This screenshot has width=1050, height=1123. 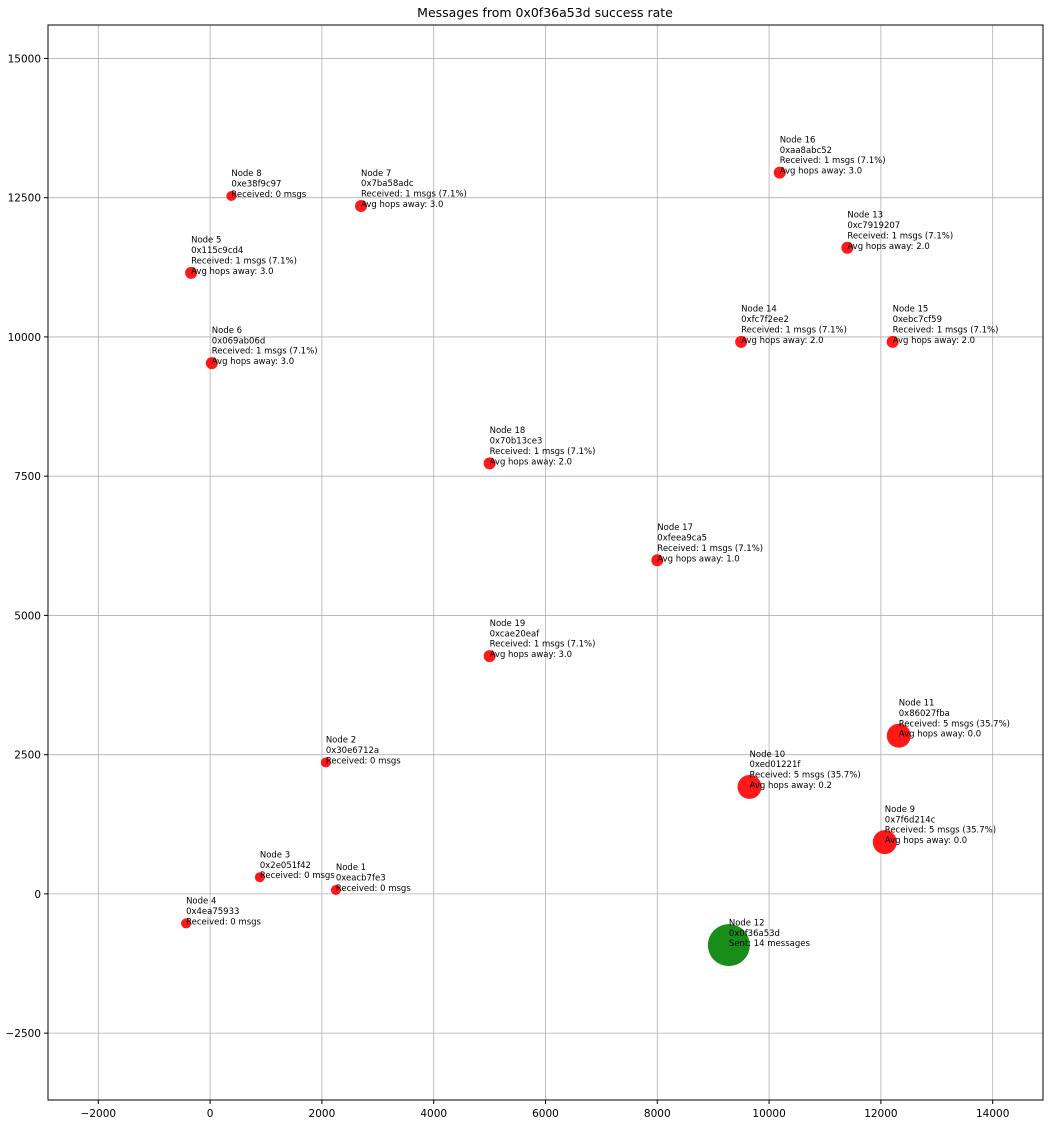 I want to click on point-label-line: Node 6, so click(x=227, y=331).